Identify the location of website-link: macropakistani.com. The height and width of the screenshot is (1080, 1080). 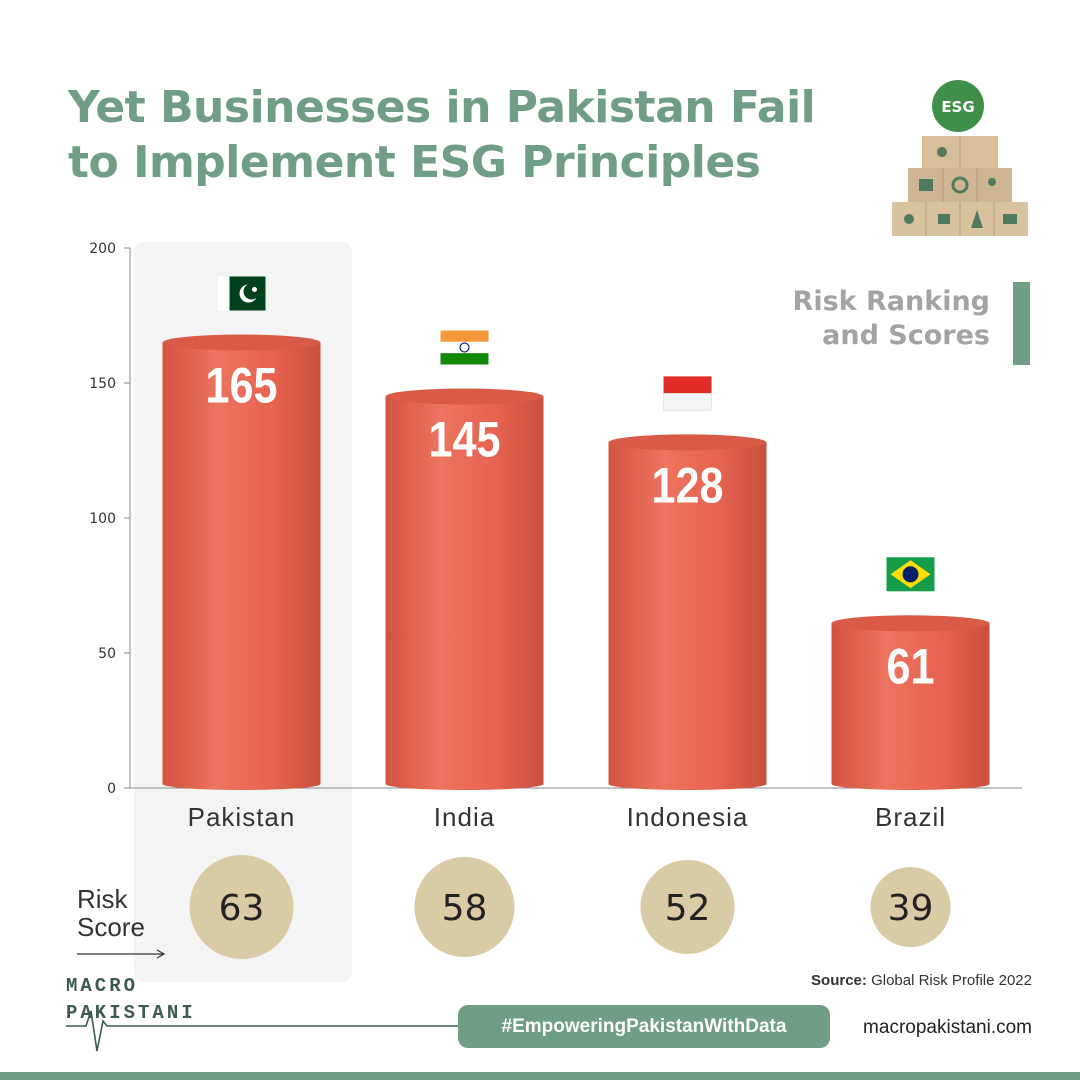
(947, 1027).